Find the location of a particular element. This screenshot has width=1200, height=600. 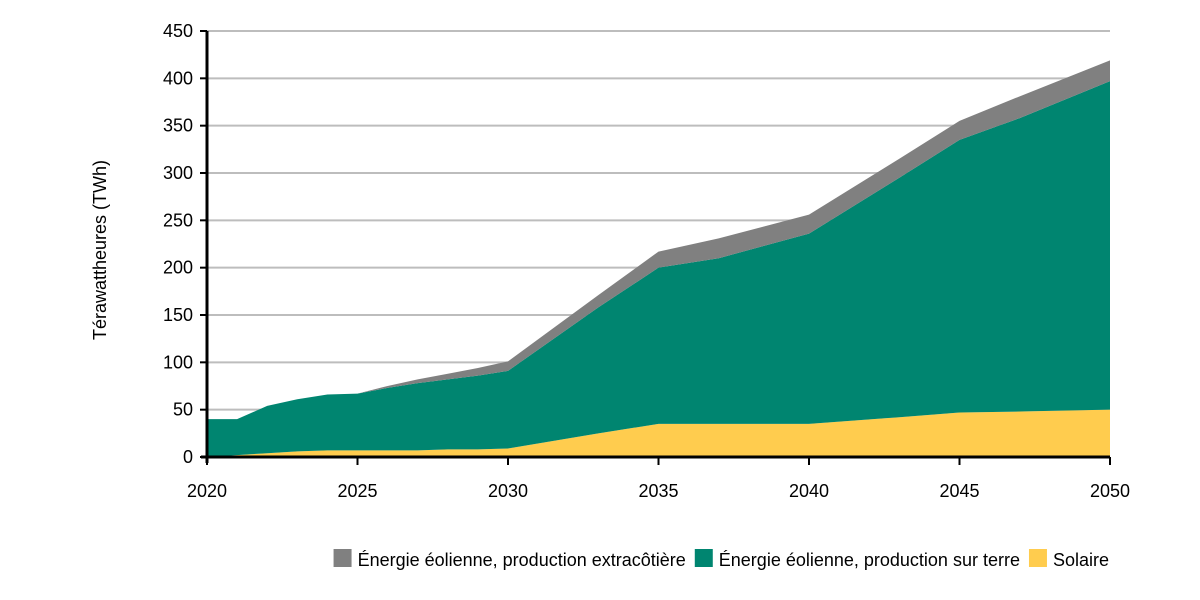

y-tick-label-300: 300 is located at coordinates (178, 173).